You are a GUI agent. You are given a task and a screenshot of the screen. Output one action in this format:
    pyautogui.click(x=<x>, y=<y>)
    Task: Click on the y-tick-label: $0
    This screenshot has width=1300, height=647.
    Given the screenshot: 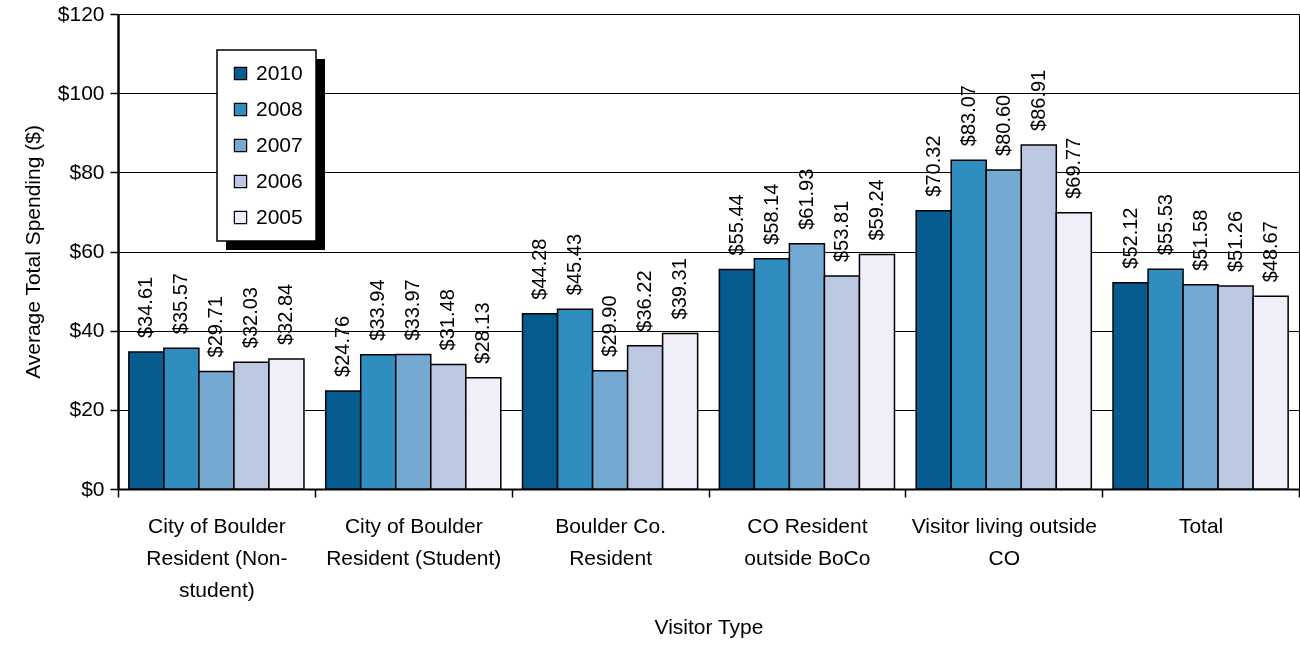 What is the action you would take?
    pyautogui.click(x=93, y=488)
    